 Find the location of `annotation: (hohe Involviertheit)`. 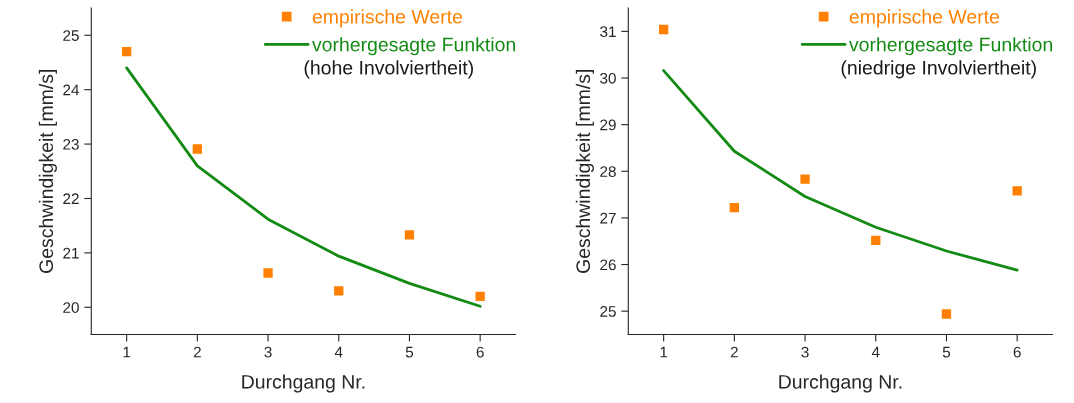

annotation: (hohe Involviertheit) is located at coordinates (388, 69).